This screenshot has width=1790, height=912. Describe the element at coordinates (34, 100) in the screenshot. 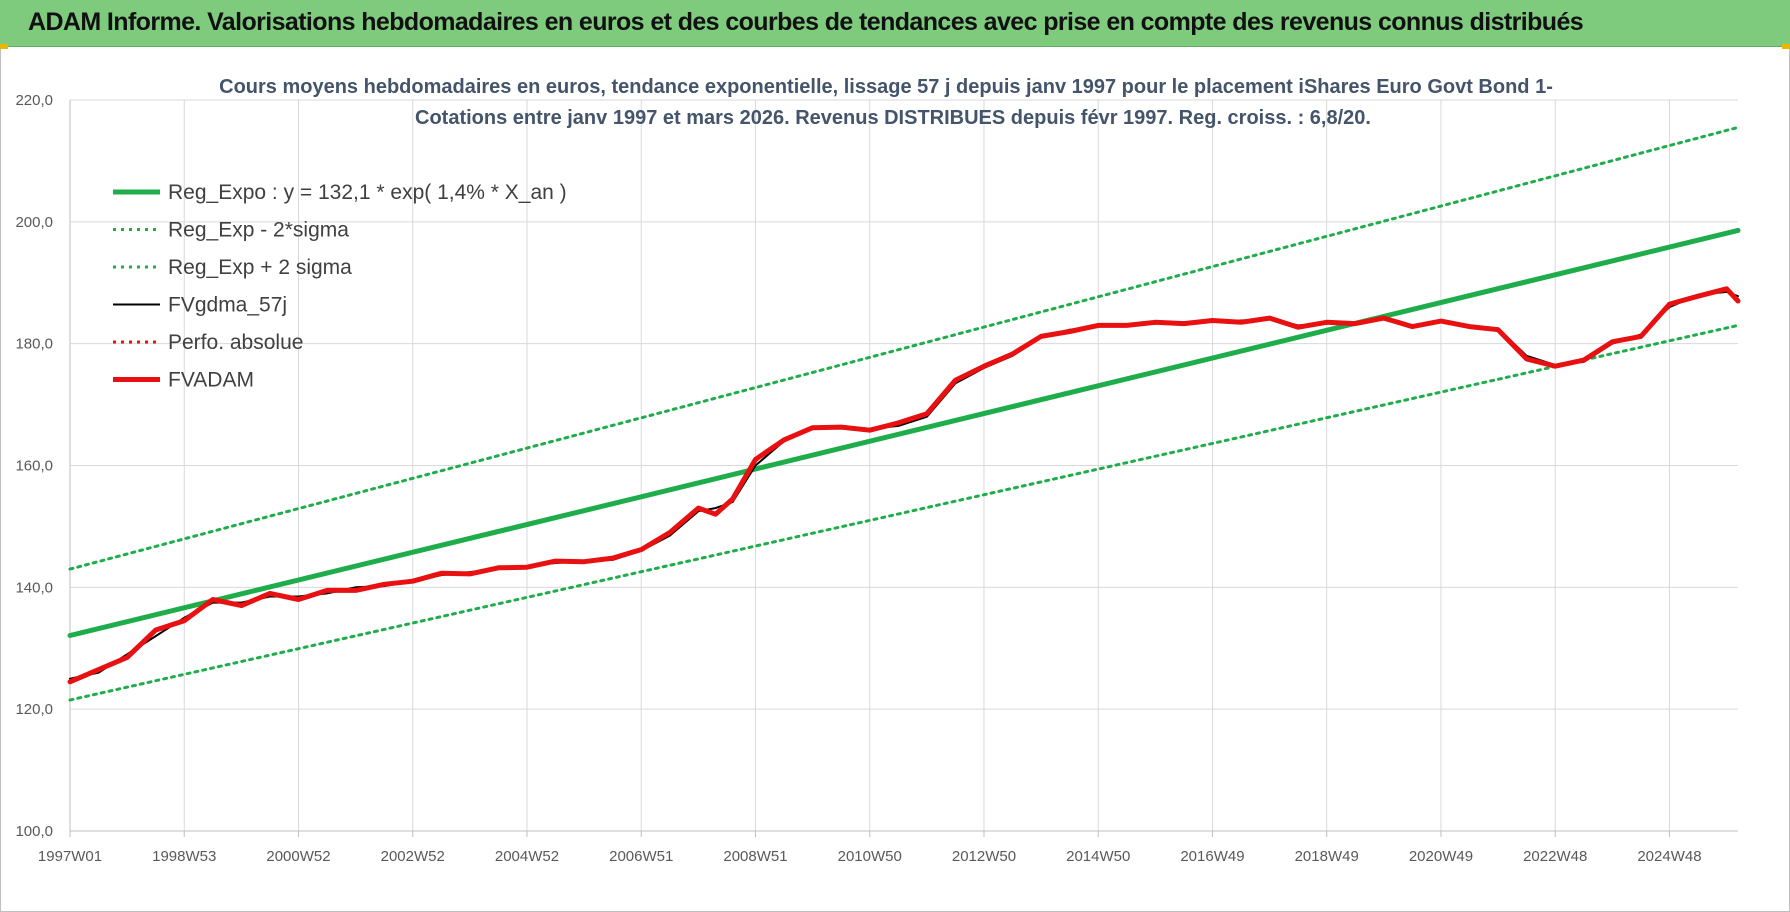

I see `y-tick-label: 220,0` at that location.